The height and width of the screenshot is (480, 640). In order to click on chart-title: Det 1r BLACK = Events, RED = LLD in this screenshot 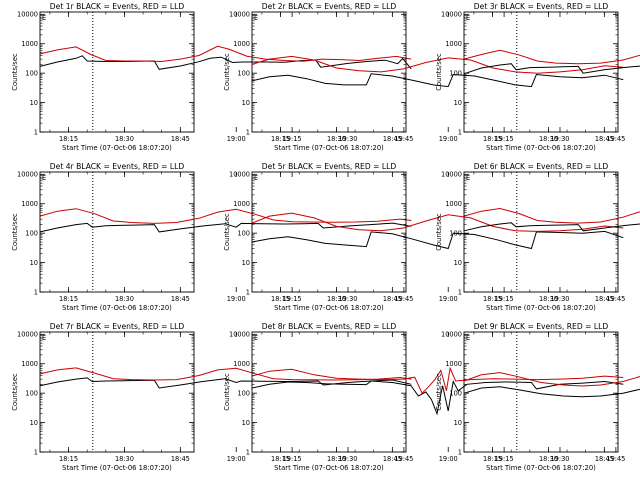, I will do `click(117, 6)`.